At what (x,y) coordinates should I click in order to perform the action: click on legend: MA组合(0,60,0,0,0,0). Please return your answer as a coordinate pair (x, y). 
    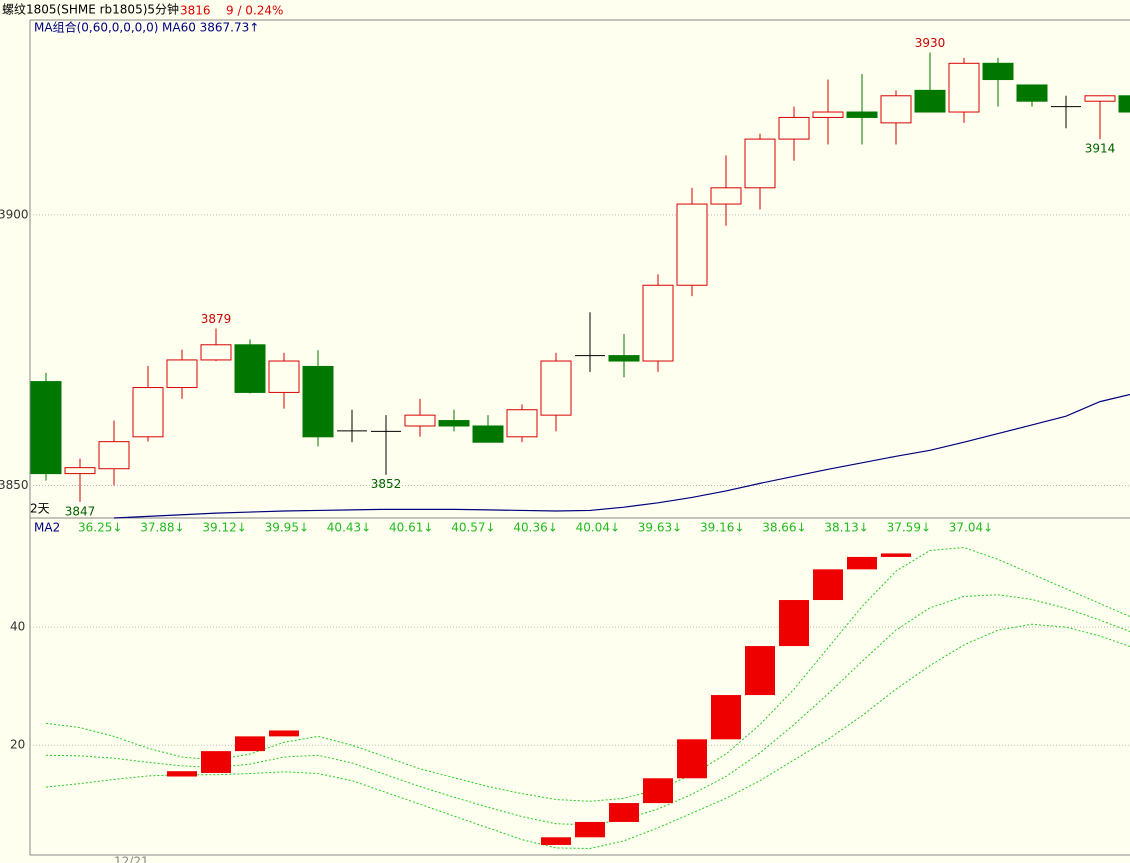
    Looking at the image, I should click on (96, 27).